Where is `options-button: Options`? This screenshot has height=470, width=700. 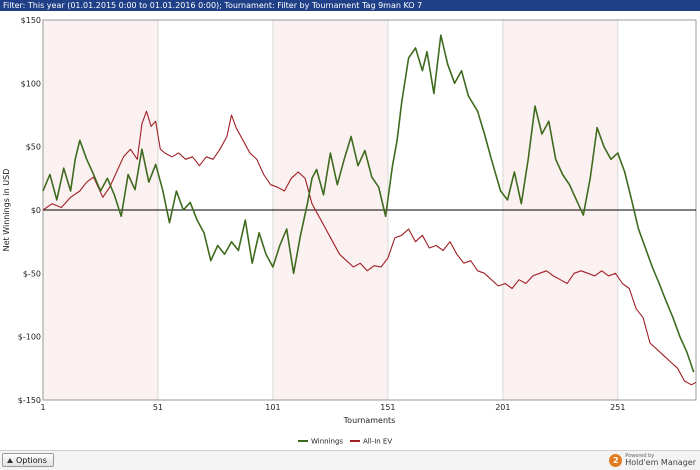 options-button: Options is located at coordinates (28, 460).